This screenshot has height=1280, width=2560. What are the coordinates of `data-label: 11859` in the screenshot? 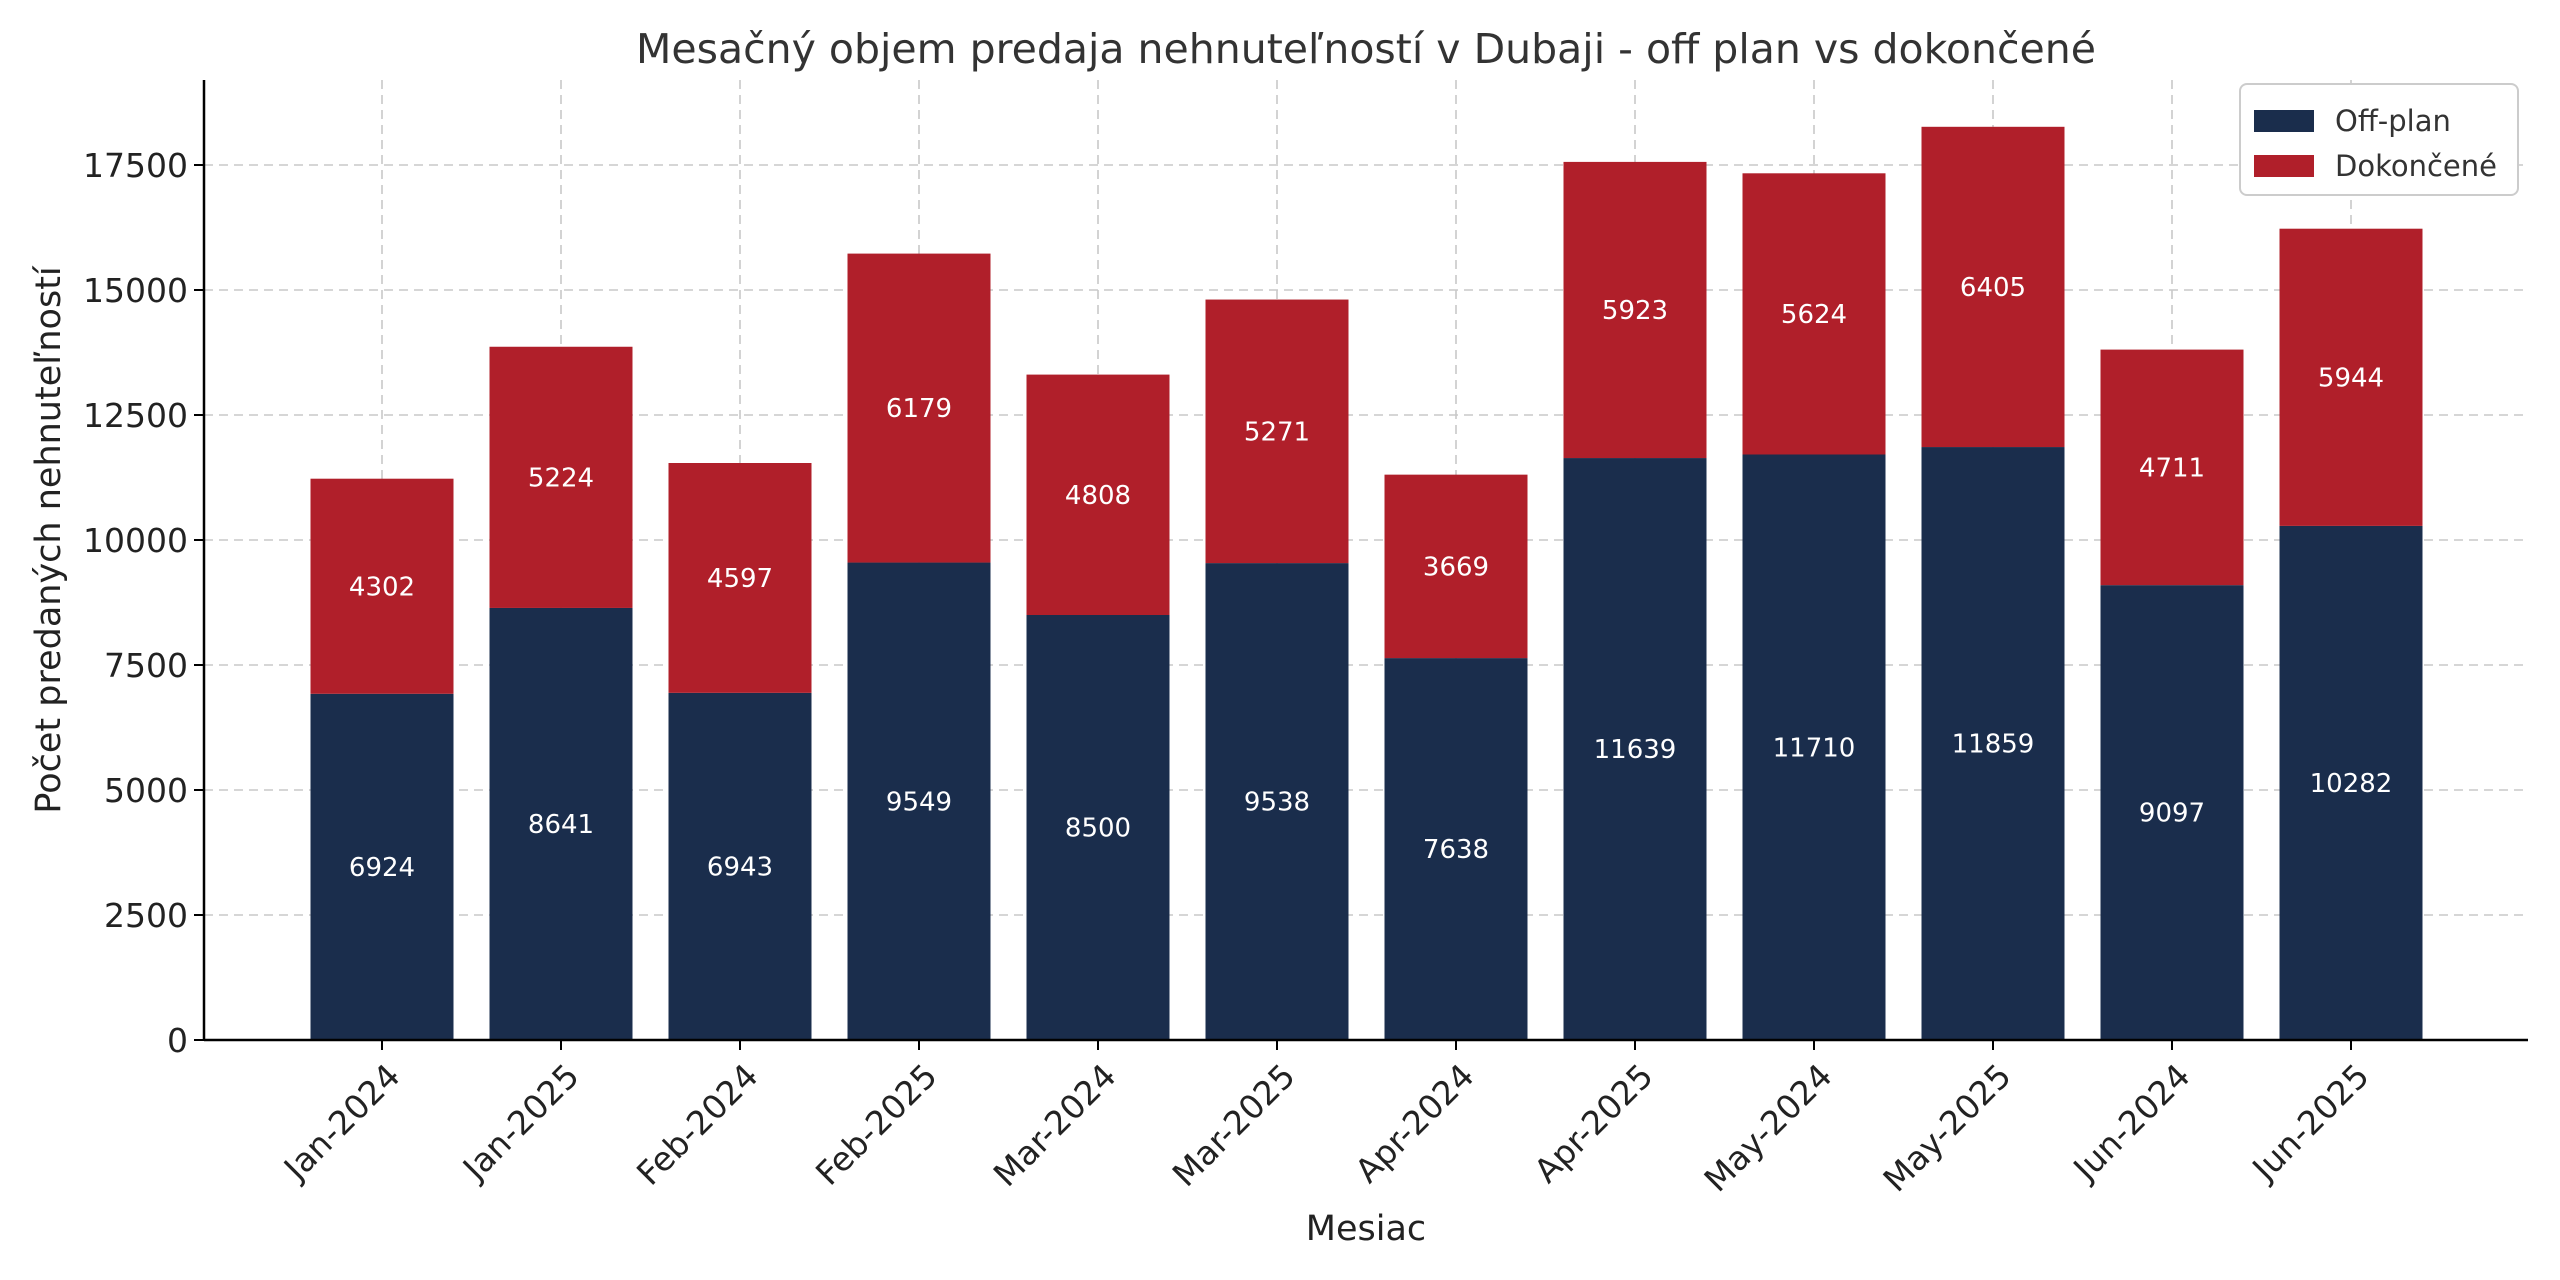 It's located at (1993, 745).